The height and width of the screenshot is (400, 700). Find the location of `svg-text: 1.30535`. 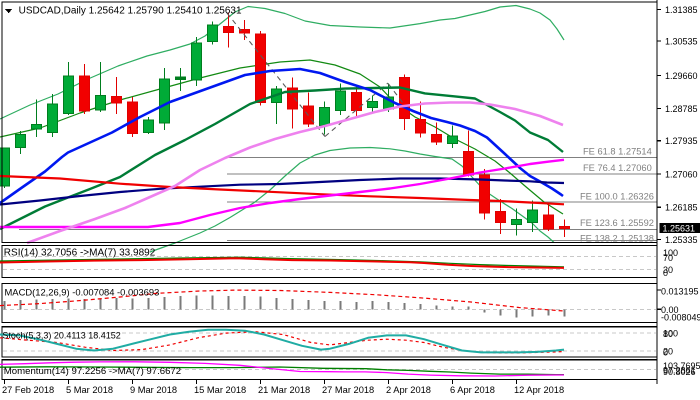

svg-text: 1.30535 is located at coordinates (681, 41).